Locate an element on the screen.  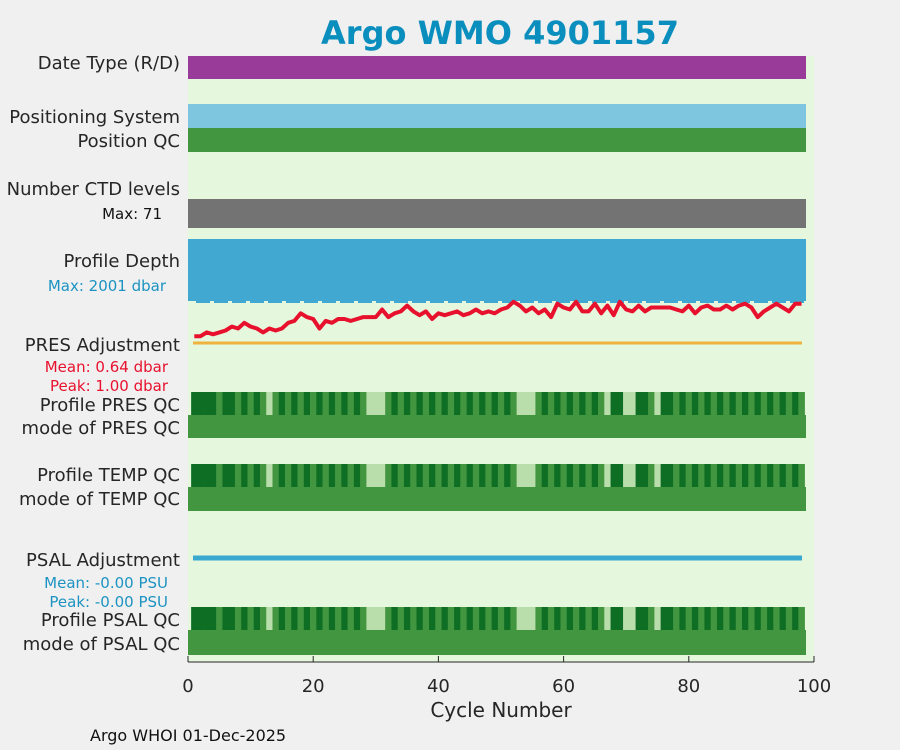
psal-mean-label: Mean: -0.00 PSU is located at coordinates (106, 583).